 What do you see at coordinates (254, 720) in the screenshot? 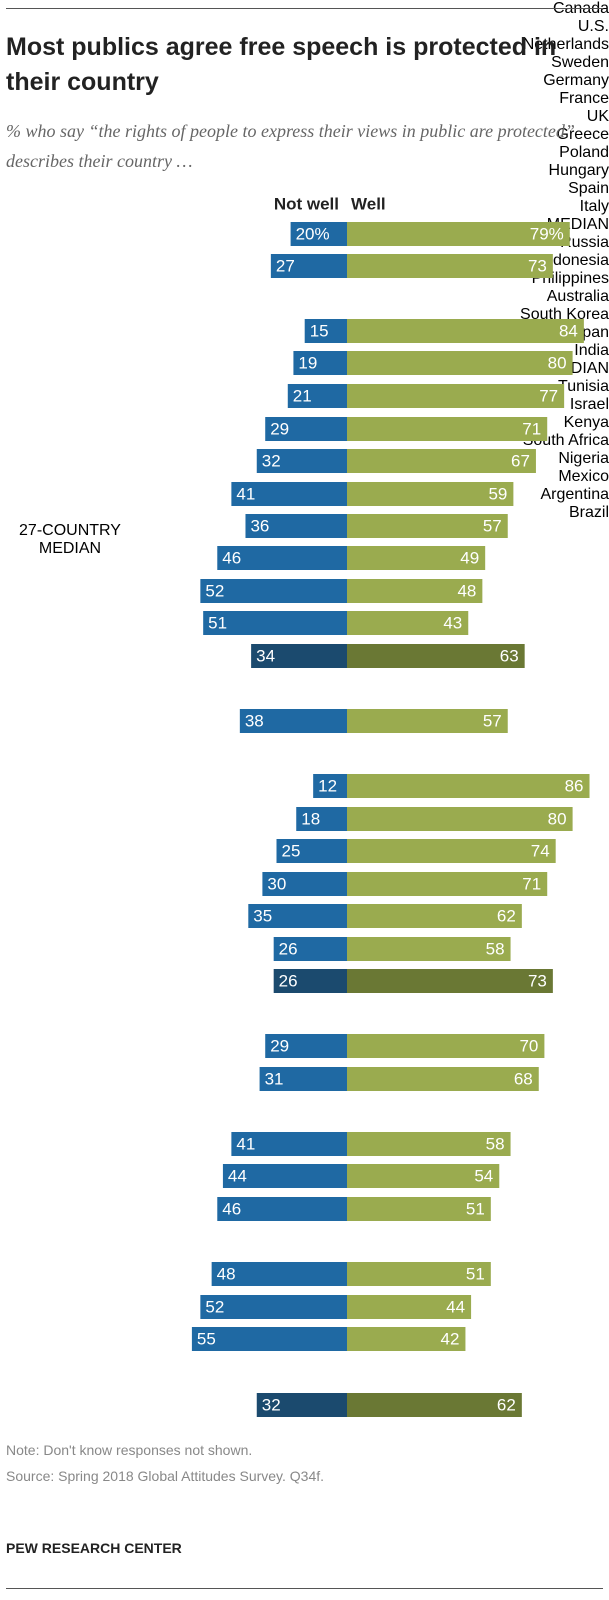
I see `value-label: 38` at bounding box center [254, 720].